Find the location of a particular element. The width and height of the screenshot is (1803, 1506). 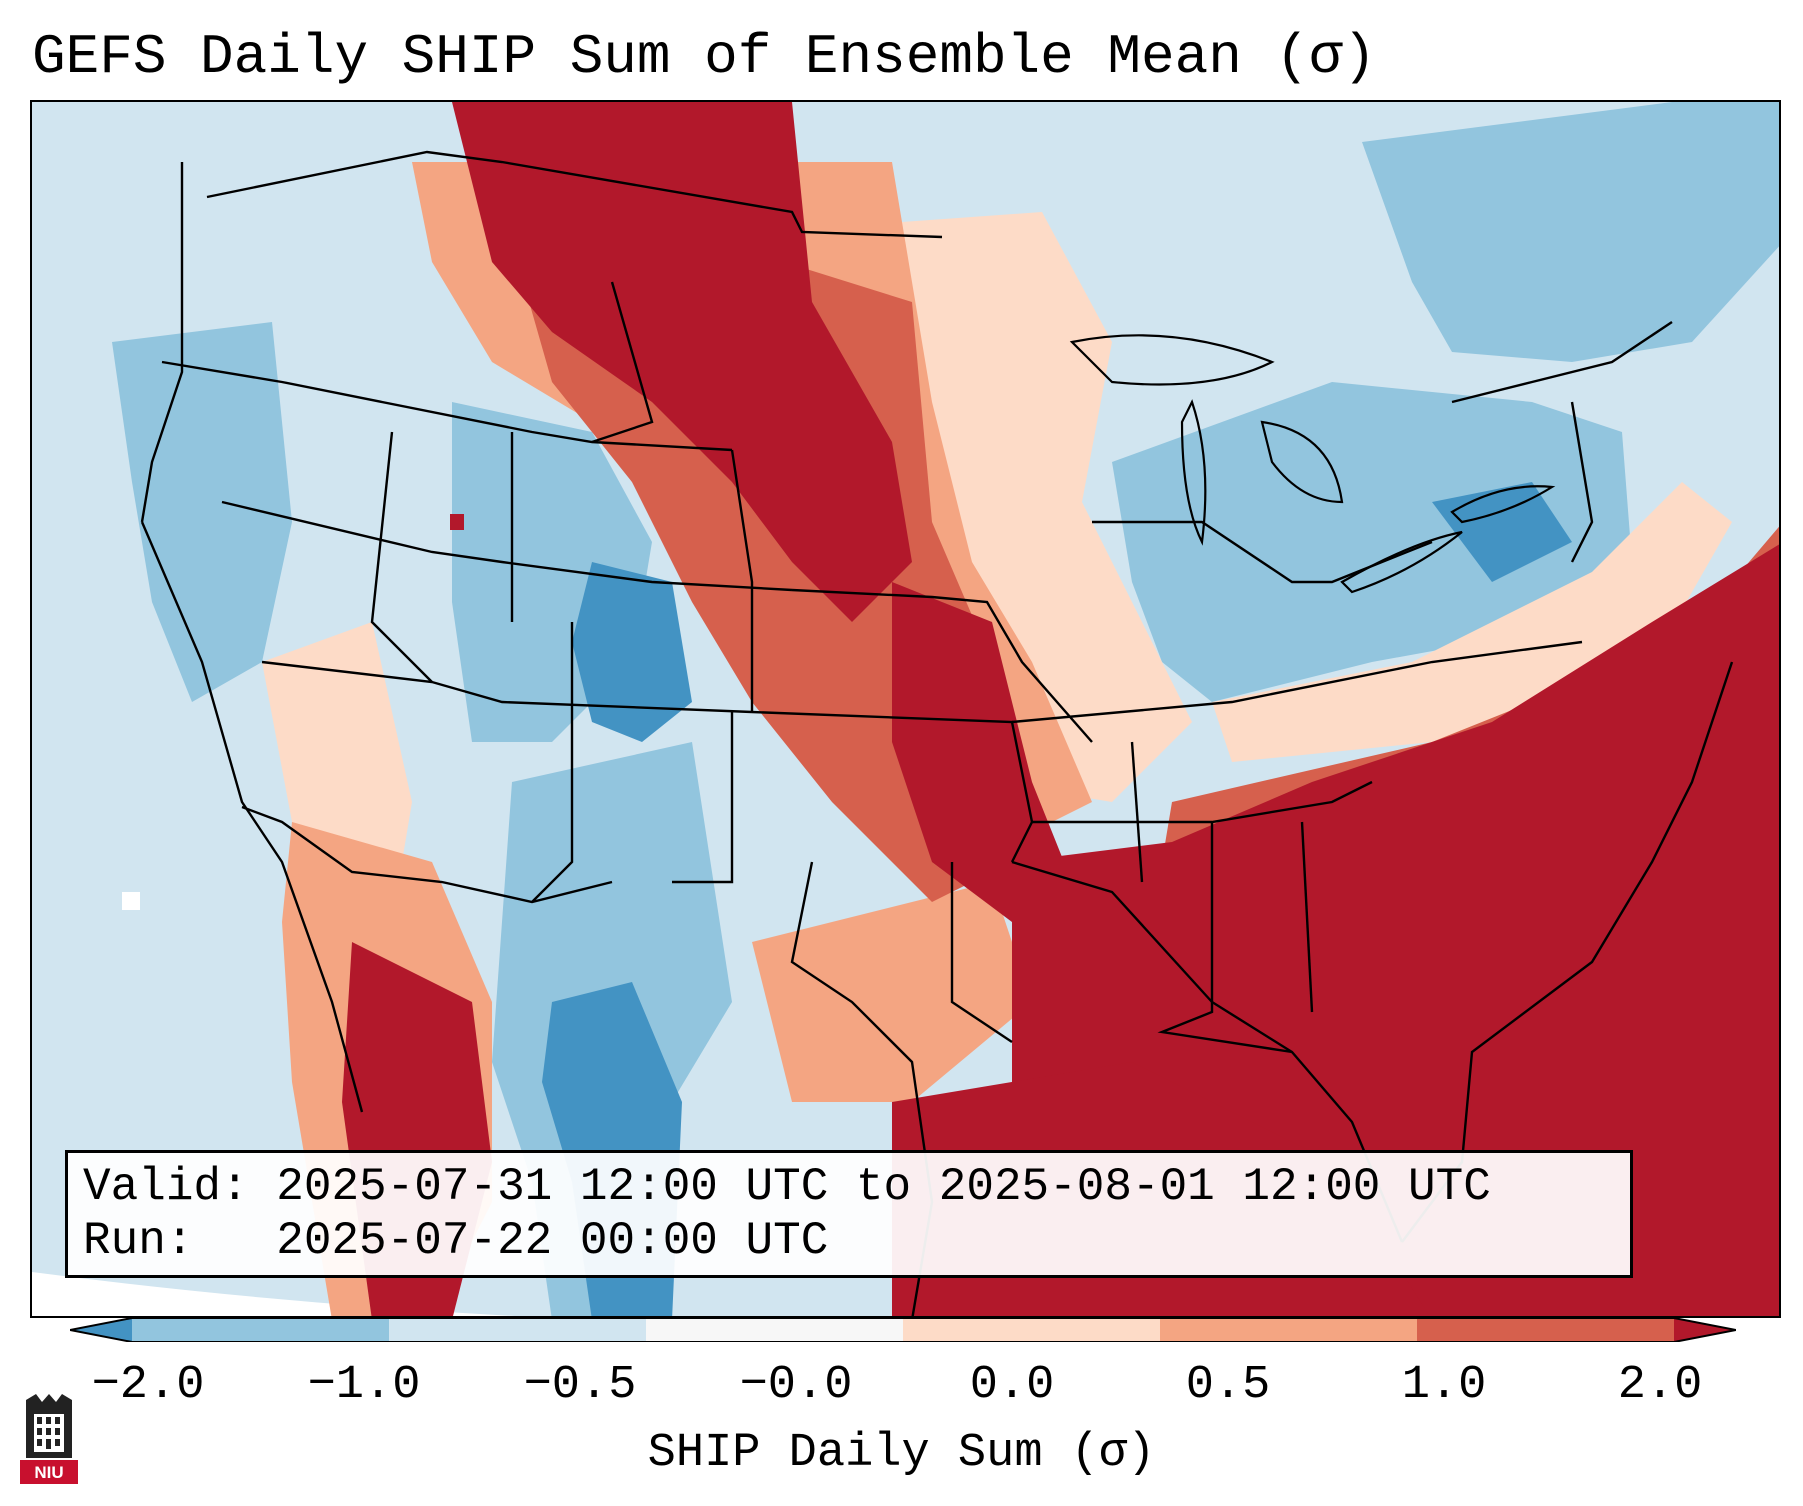

run-line: Run: 2025-07-22 00:00 UTC is located at coordinates (456, 1241).